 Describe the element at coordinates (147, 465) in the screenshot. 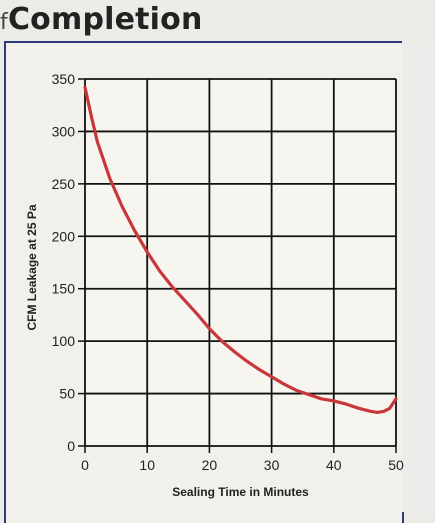

I see `x-tick-label: 10` at that location.